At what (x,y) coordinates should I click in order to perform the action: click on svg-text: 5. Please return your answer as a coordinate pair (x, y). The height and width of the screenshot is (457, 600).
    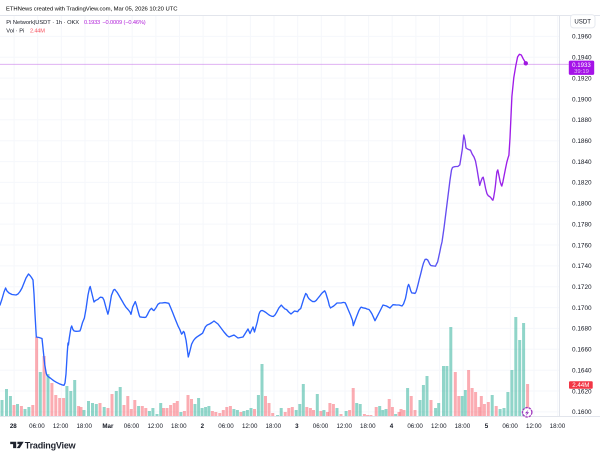
    Looking at the image, I should click on (487, 426).